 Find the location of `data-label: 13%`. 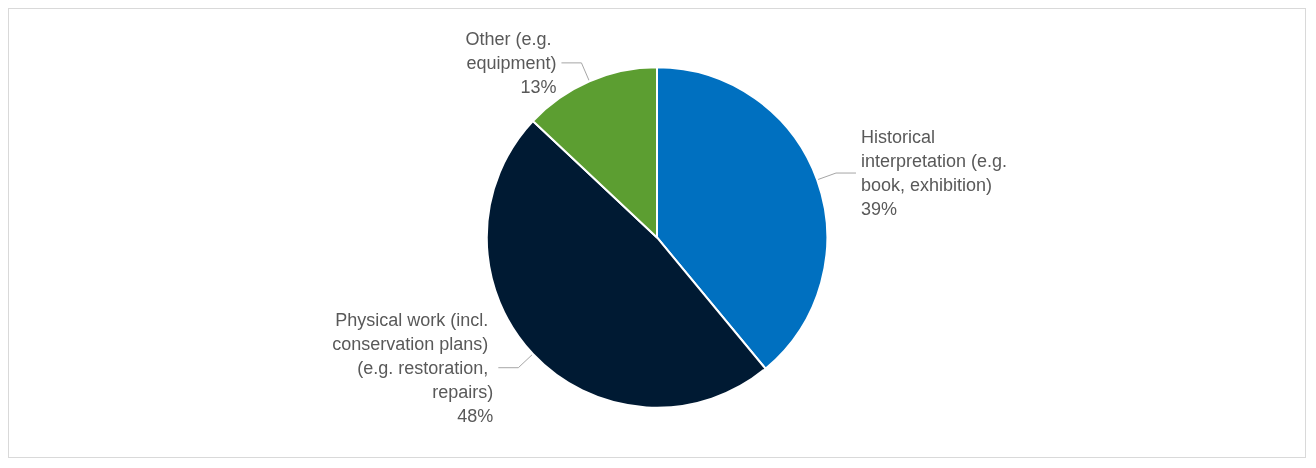

data-label: 13% is located at coordinates (538, 86).